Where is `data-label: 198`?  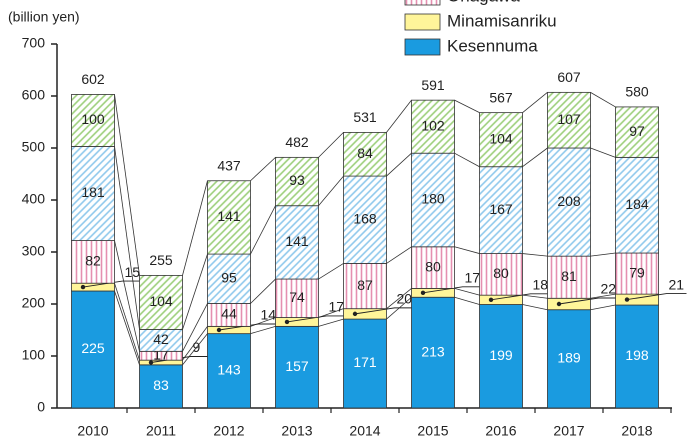
data-label: 198 is located at coordinates (637, 355).